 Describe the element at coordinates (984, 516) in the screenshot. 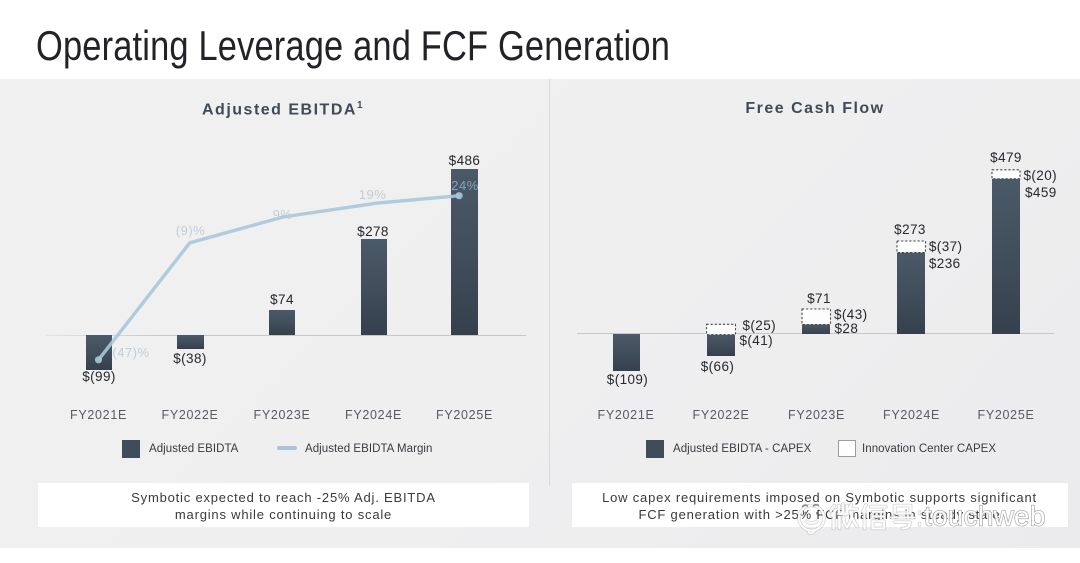

I see `svg-text: touchweb` at that location.